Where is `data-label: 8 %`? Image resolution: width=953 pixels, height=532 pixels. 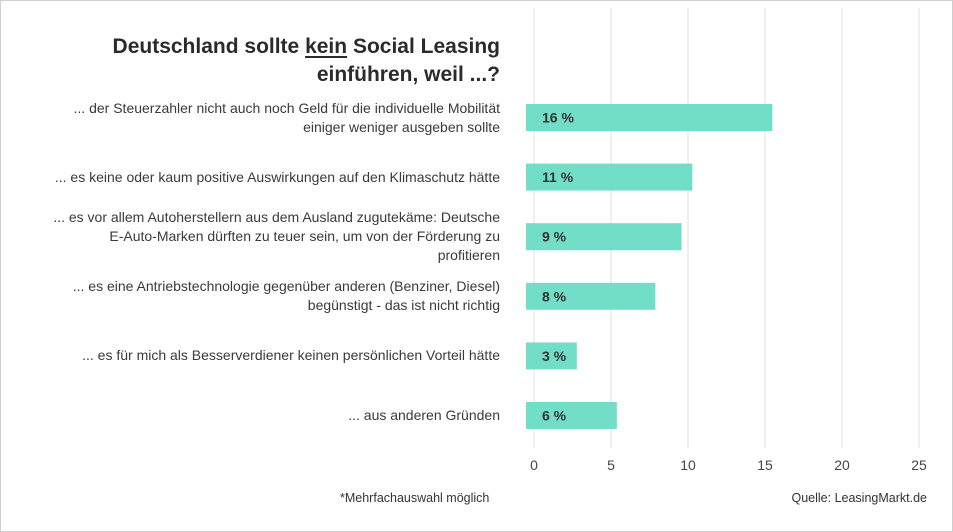 data-label: 8 % is located at coordinates (554, 296).